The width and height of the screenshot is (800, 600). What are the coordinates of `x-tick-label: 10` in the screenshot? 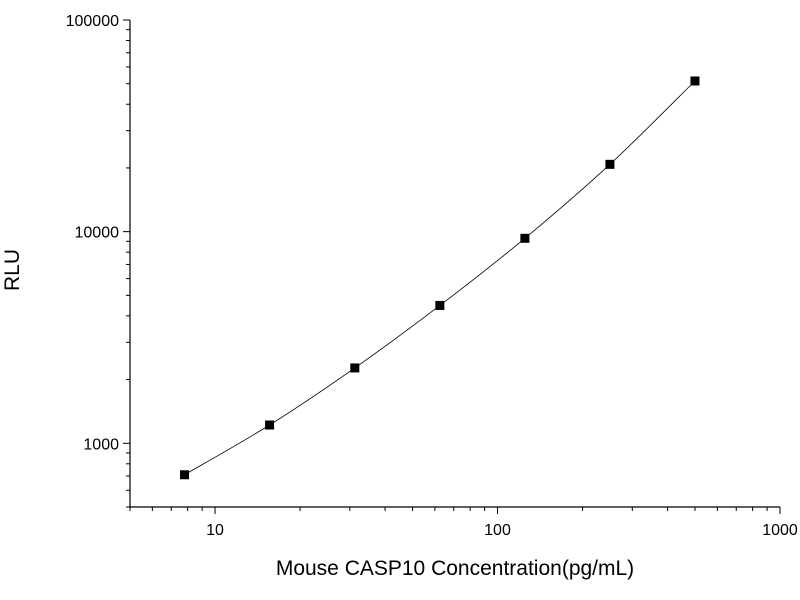 It's located at (215, 530).